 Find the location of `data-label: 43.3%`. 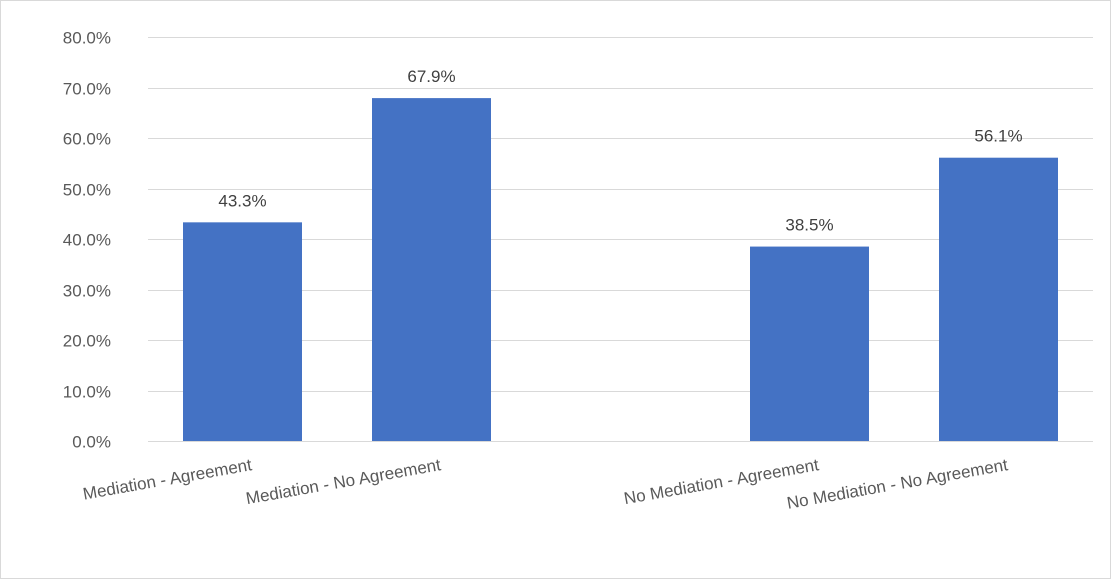

data-label: 43.3% is located at coordinates (242, 200).